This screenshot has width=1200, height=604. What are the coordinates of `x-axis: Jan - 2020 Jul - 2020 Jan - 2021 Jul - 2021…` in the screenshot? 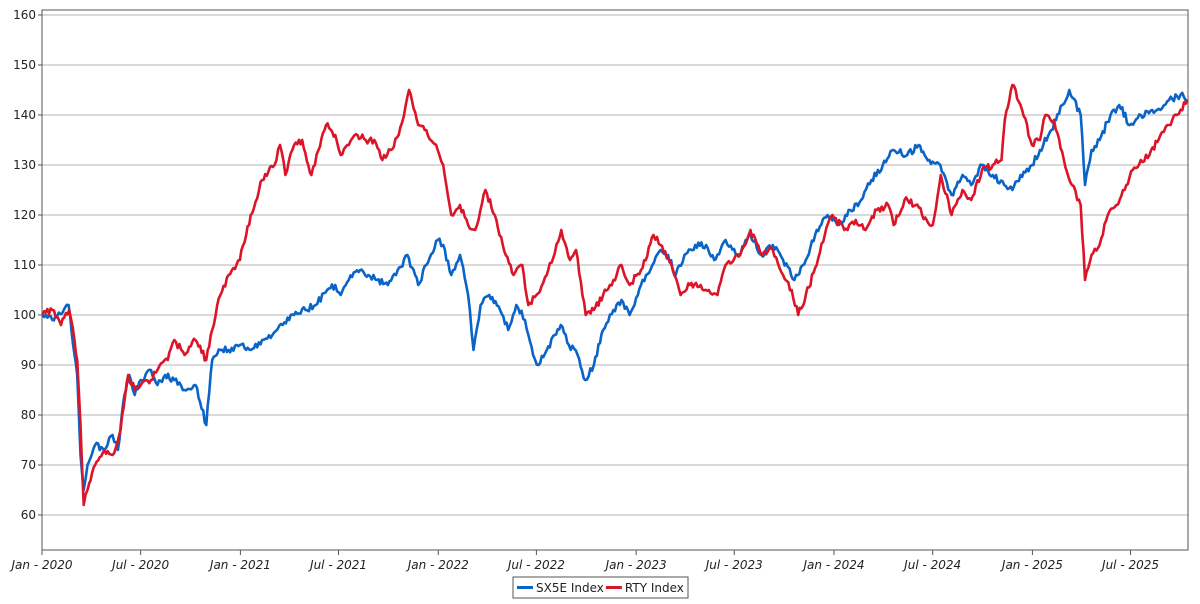 It's located at (584, 561).